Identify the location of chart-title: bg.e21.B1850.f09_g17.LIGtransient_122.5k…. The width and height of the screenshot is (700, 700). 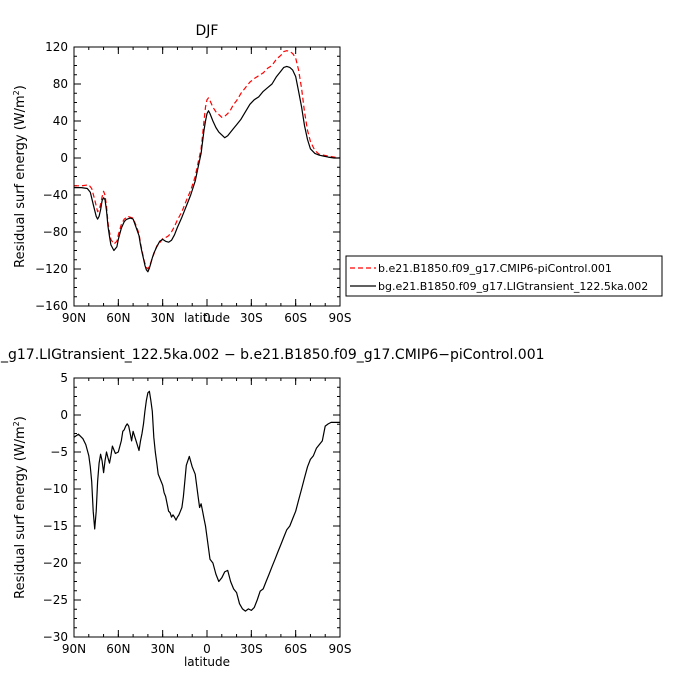
(272, 355).